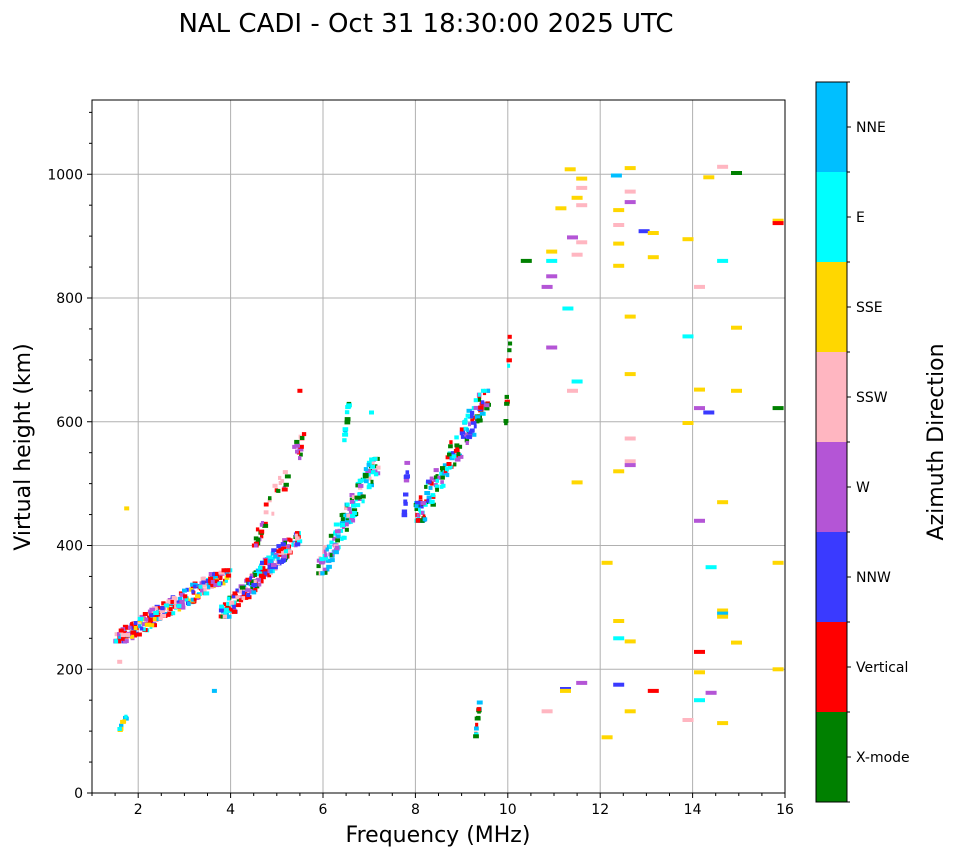  What do you see at coordinates (425, 24) in the screenshot?
I see `chart-title: NAL CADI - Oct 31 18:30:00 2025 UTC` at bounding box center [425, 24].